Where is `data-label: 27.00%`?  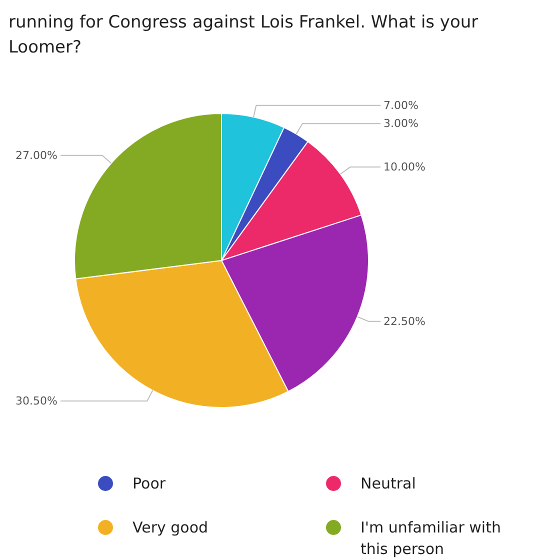 data-label: 27.00% is located at coordinates (37, 155).